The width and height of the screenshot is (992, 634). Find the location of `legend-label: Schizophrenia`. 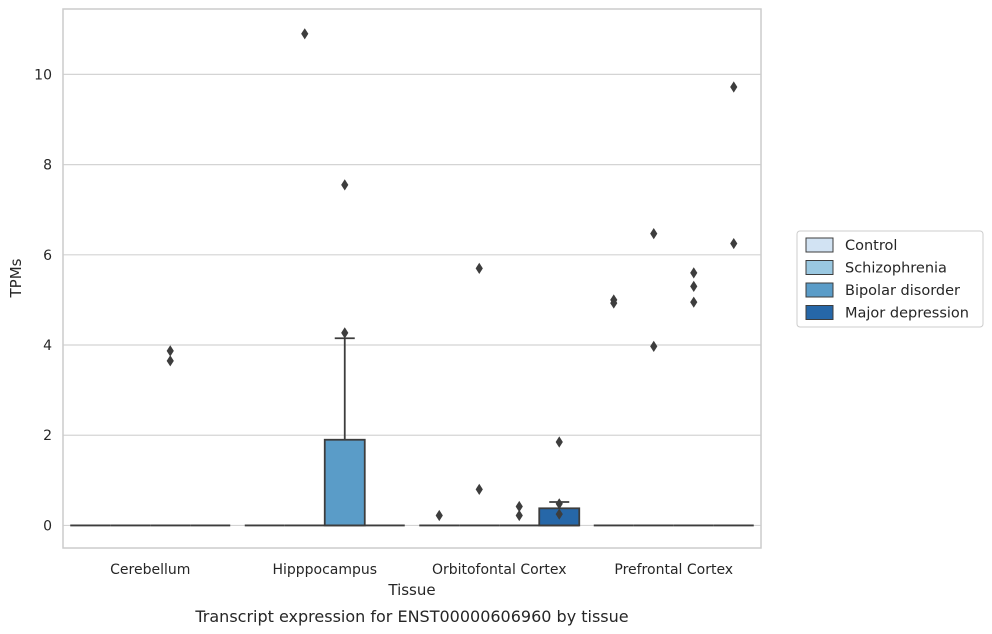

legend-label: Schizophrenia is located at coordinates (896, 269).